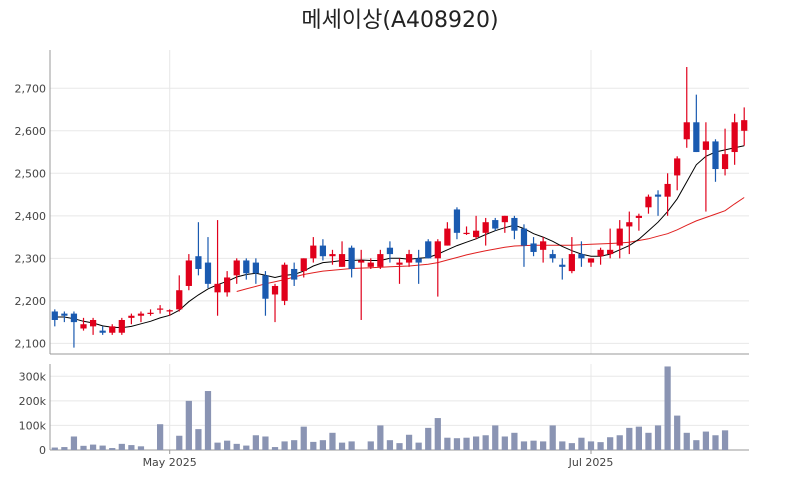 The image size is (800, 504). What do you see at coordinates (31, 258) in the screenshot?
I see `price-y-tick-label: 2,300` at bounding box center [31, 258].